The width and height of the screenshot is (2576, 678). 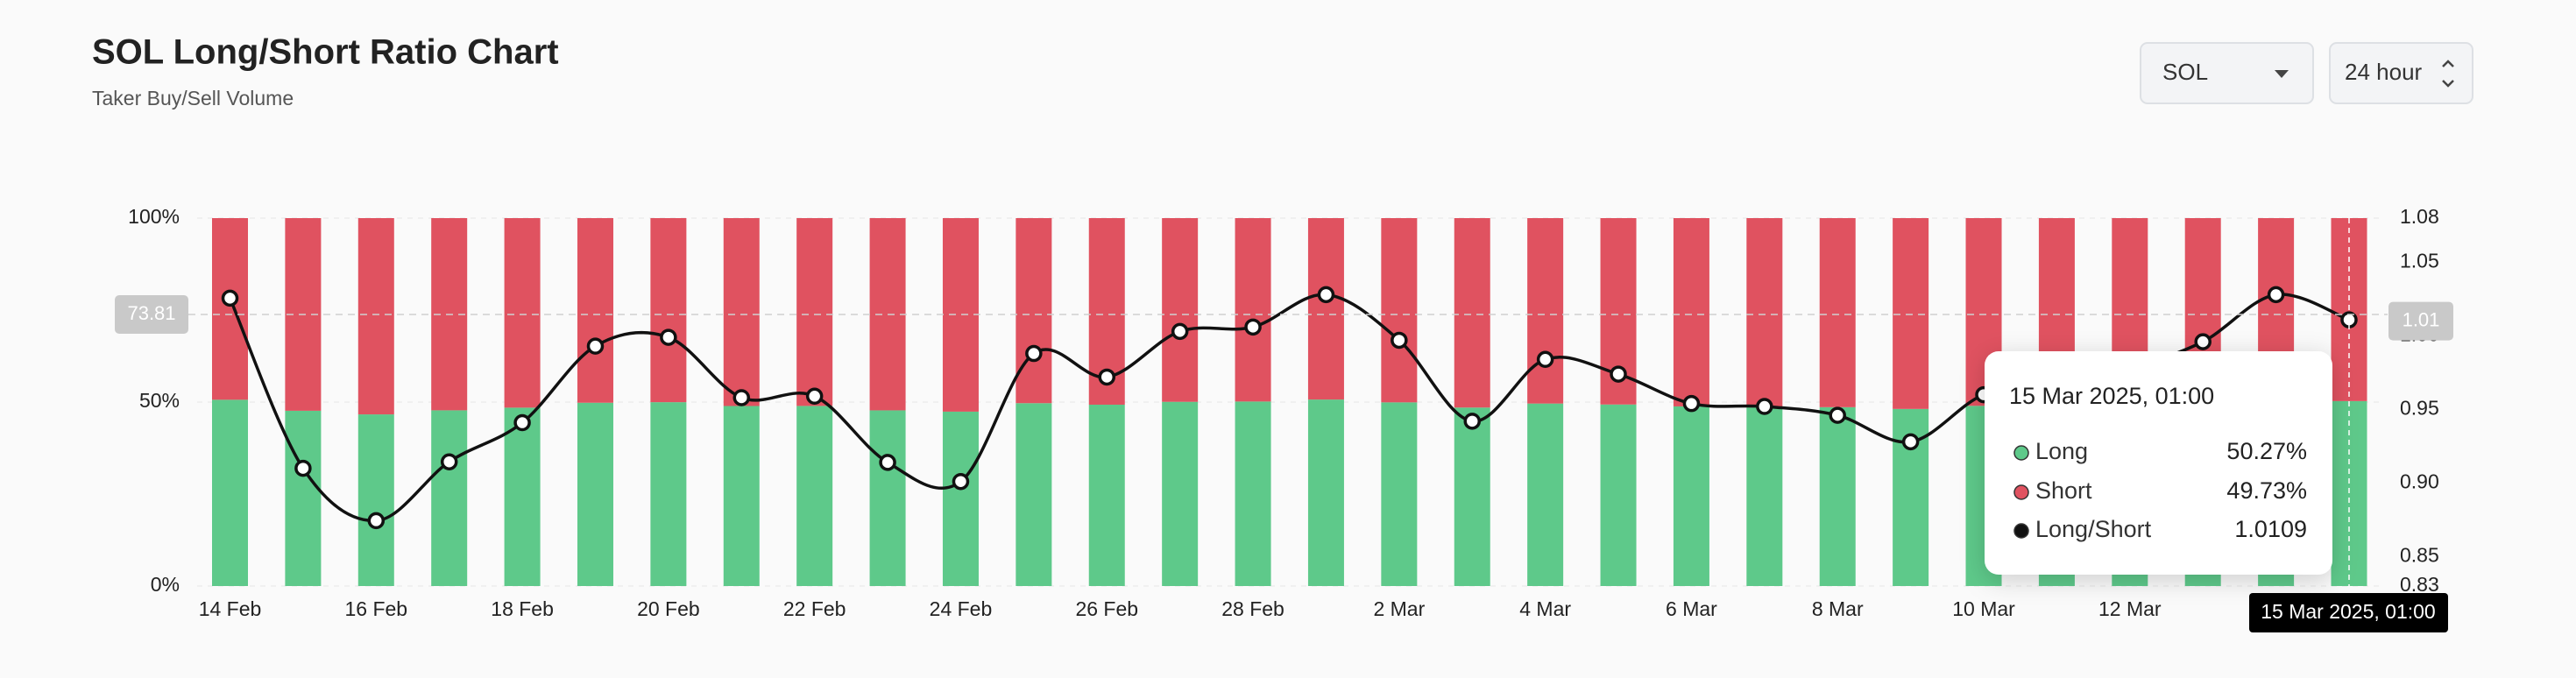 I want to click on x-tick-label: 4 Mar, so click(x=1545, y=608).